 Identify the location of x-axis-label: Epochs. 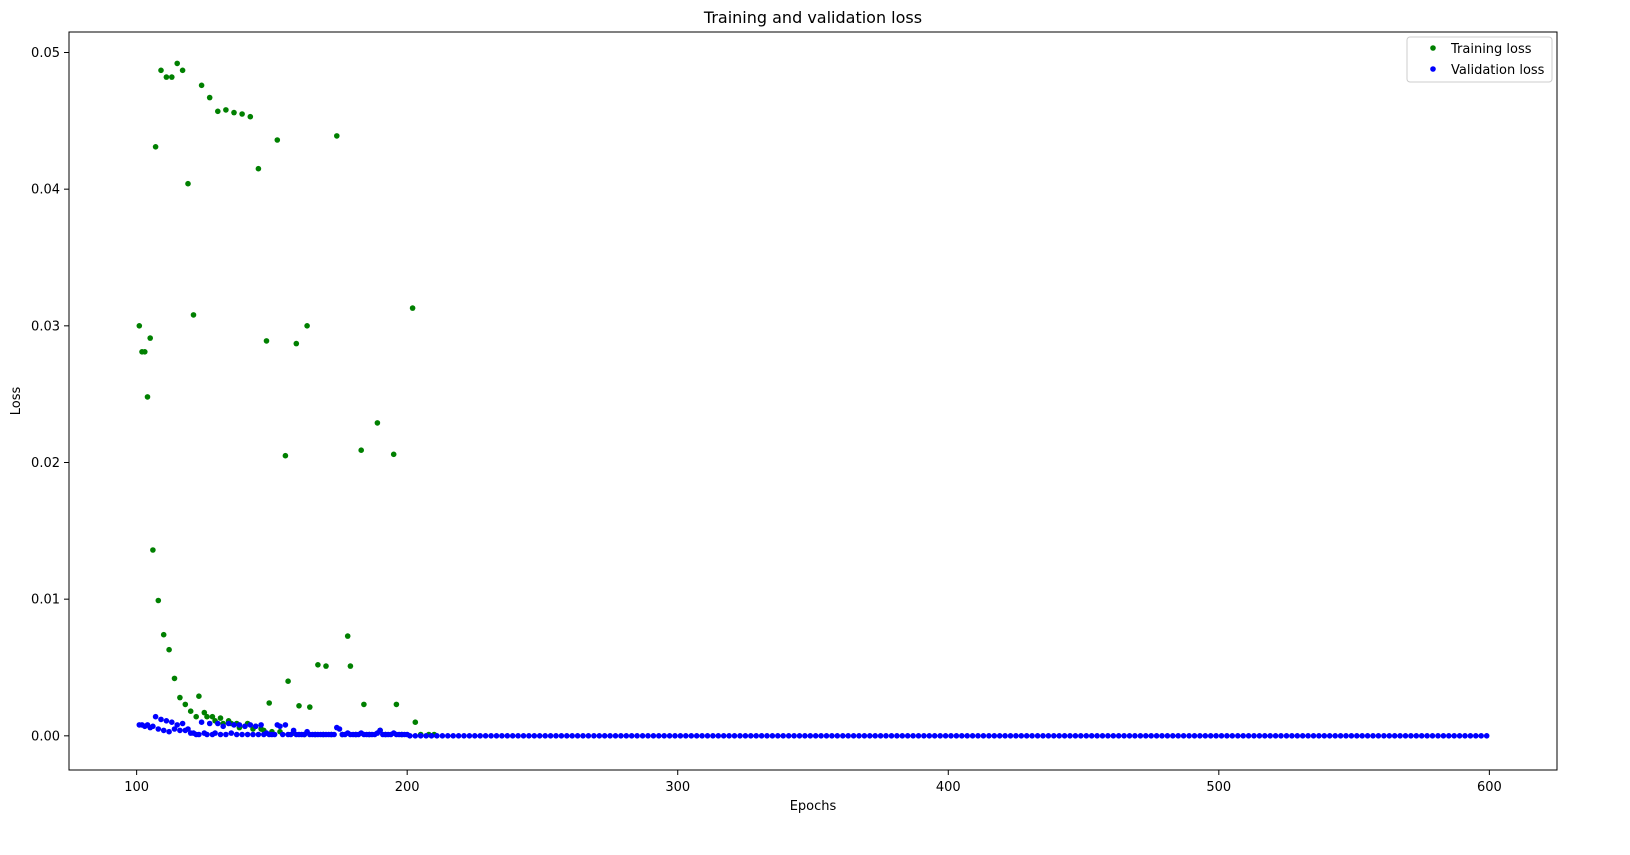
(813, 806).